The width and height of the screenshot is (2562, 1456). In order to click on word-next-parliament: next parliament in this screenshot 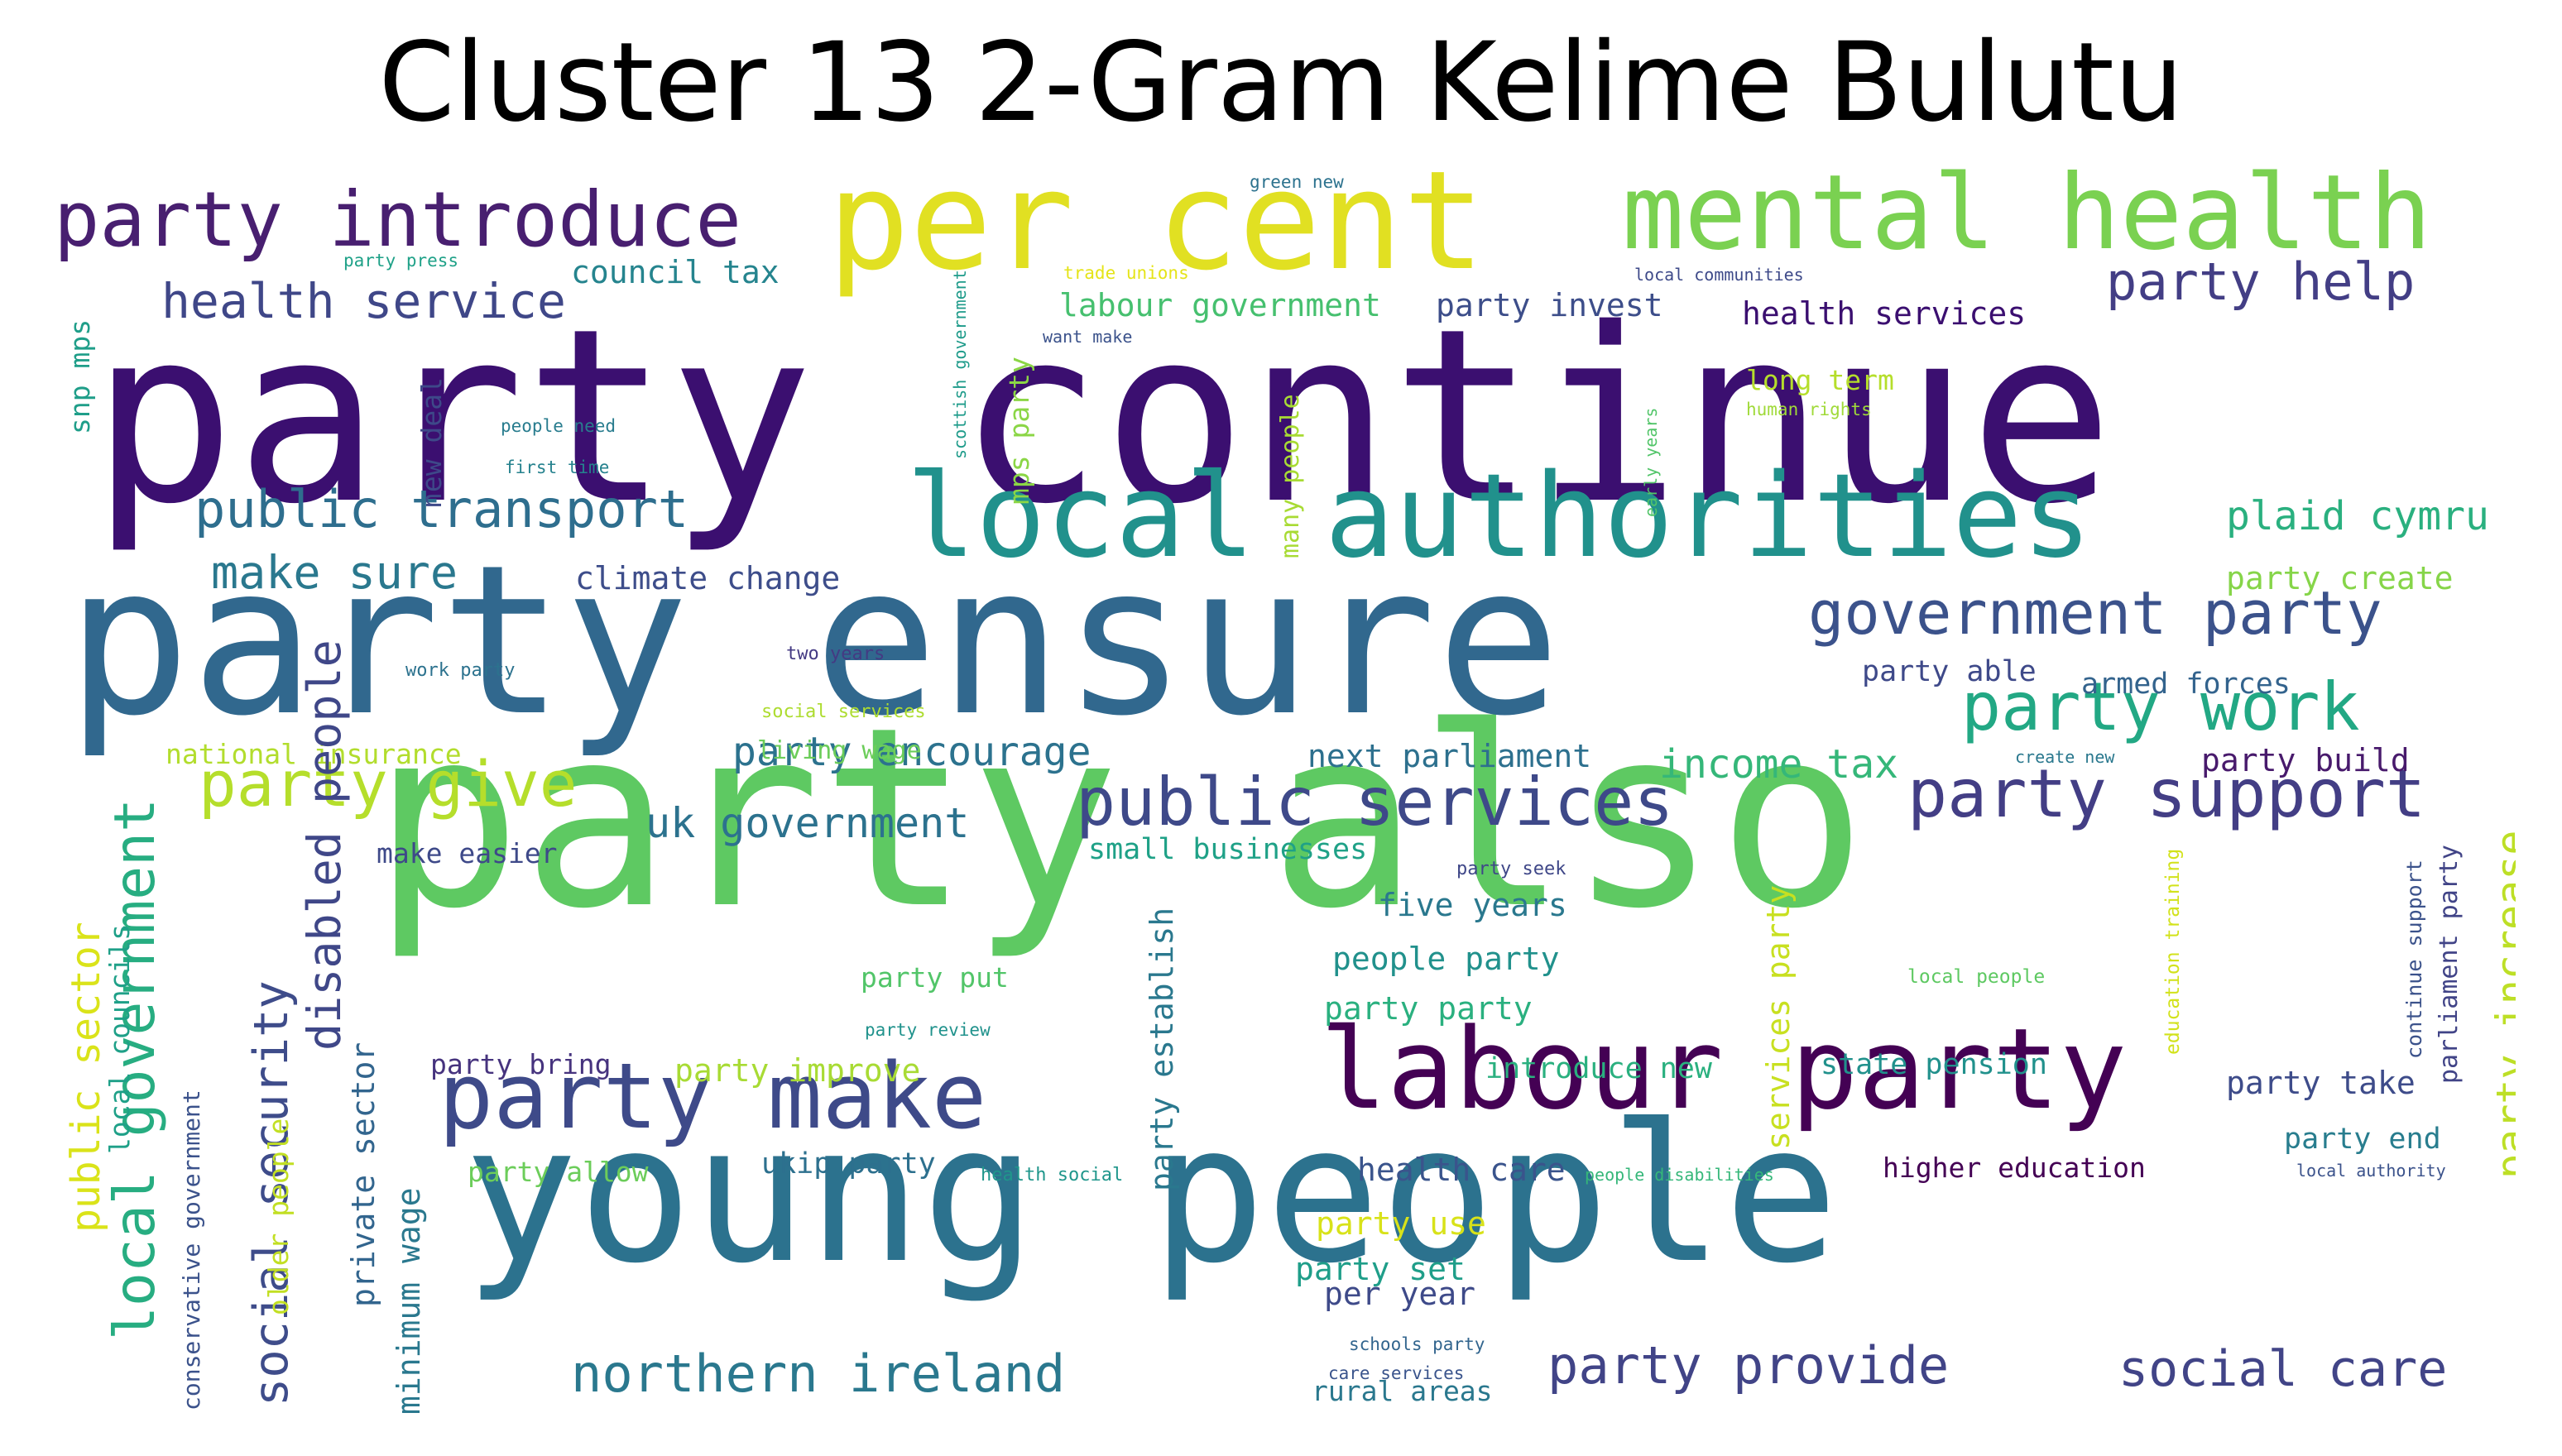, I will do `click(1449, 756)`.